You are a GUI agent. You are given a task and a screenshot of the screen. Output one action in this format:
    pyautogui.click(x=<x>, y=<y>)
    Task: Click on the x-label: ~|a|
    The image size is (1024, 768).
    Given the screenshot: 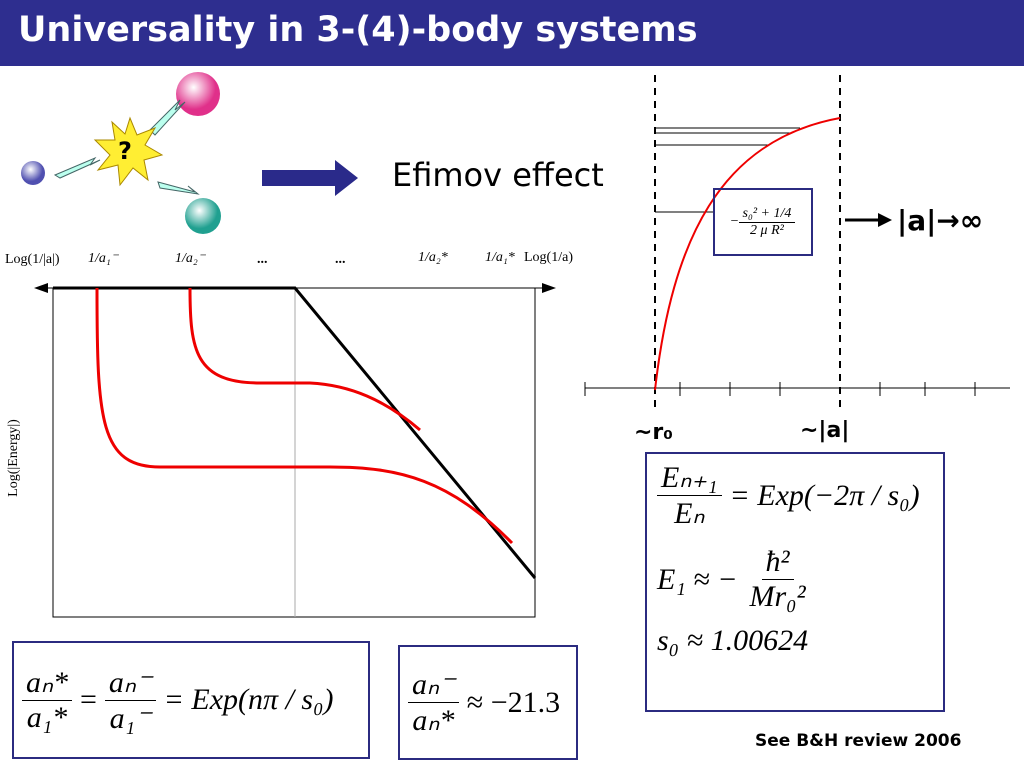 What is the action you would take?
    pyautogui.click(x=825, y=430)
    